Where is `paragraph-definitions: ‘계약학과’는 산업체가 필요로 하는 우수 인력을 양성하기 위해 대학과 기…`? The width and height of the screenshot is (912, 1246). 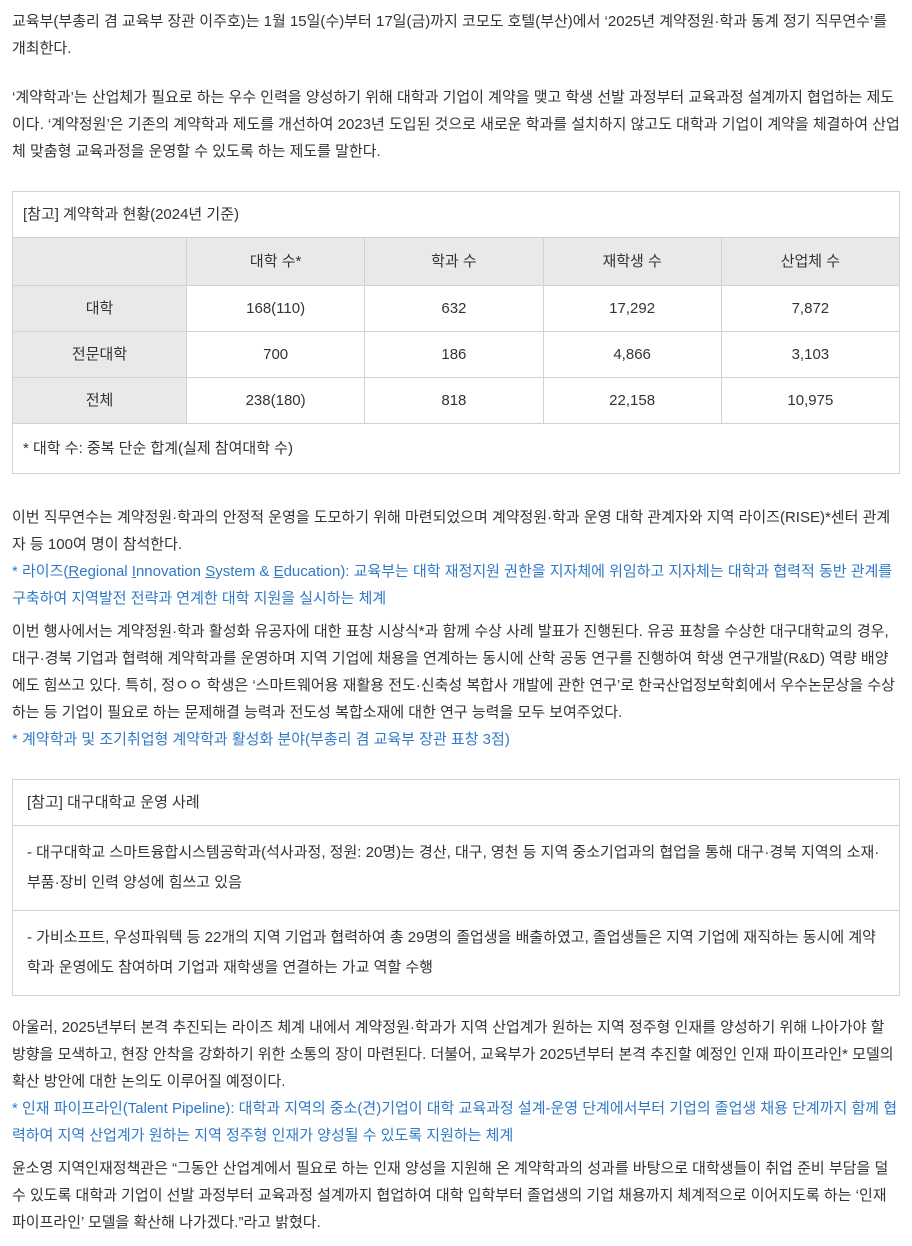 paragraph-definitions: ‘계약학과’는 산업체가 필요로 하는 우수 인력을 양성하기 위해 대학과 기… is located at coordinates (456, 124).